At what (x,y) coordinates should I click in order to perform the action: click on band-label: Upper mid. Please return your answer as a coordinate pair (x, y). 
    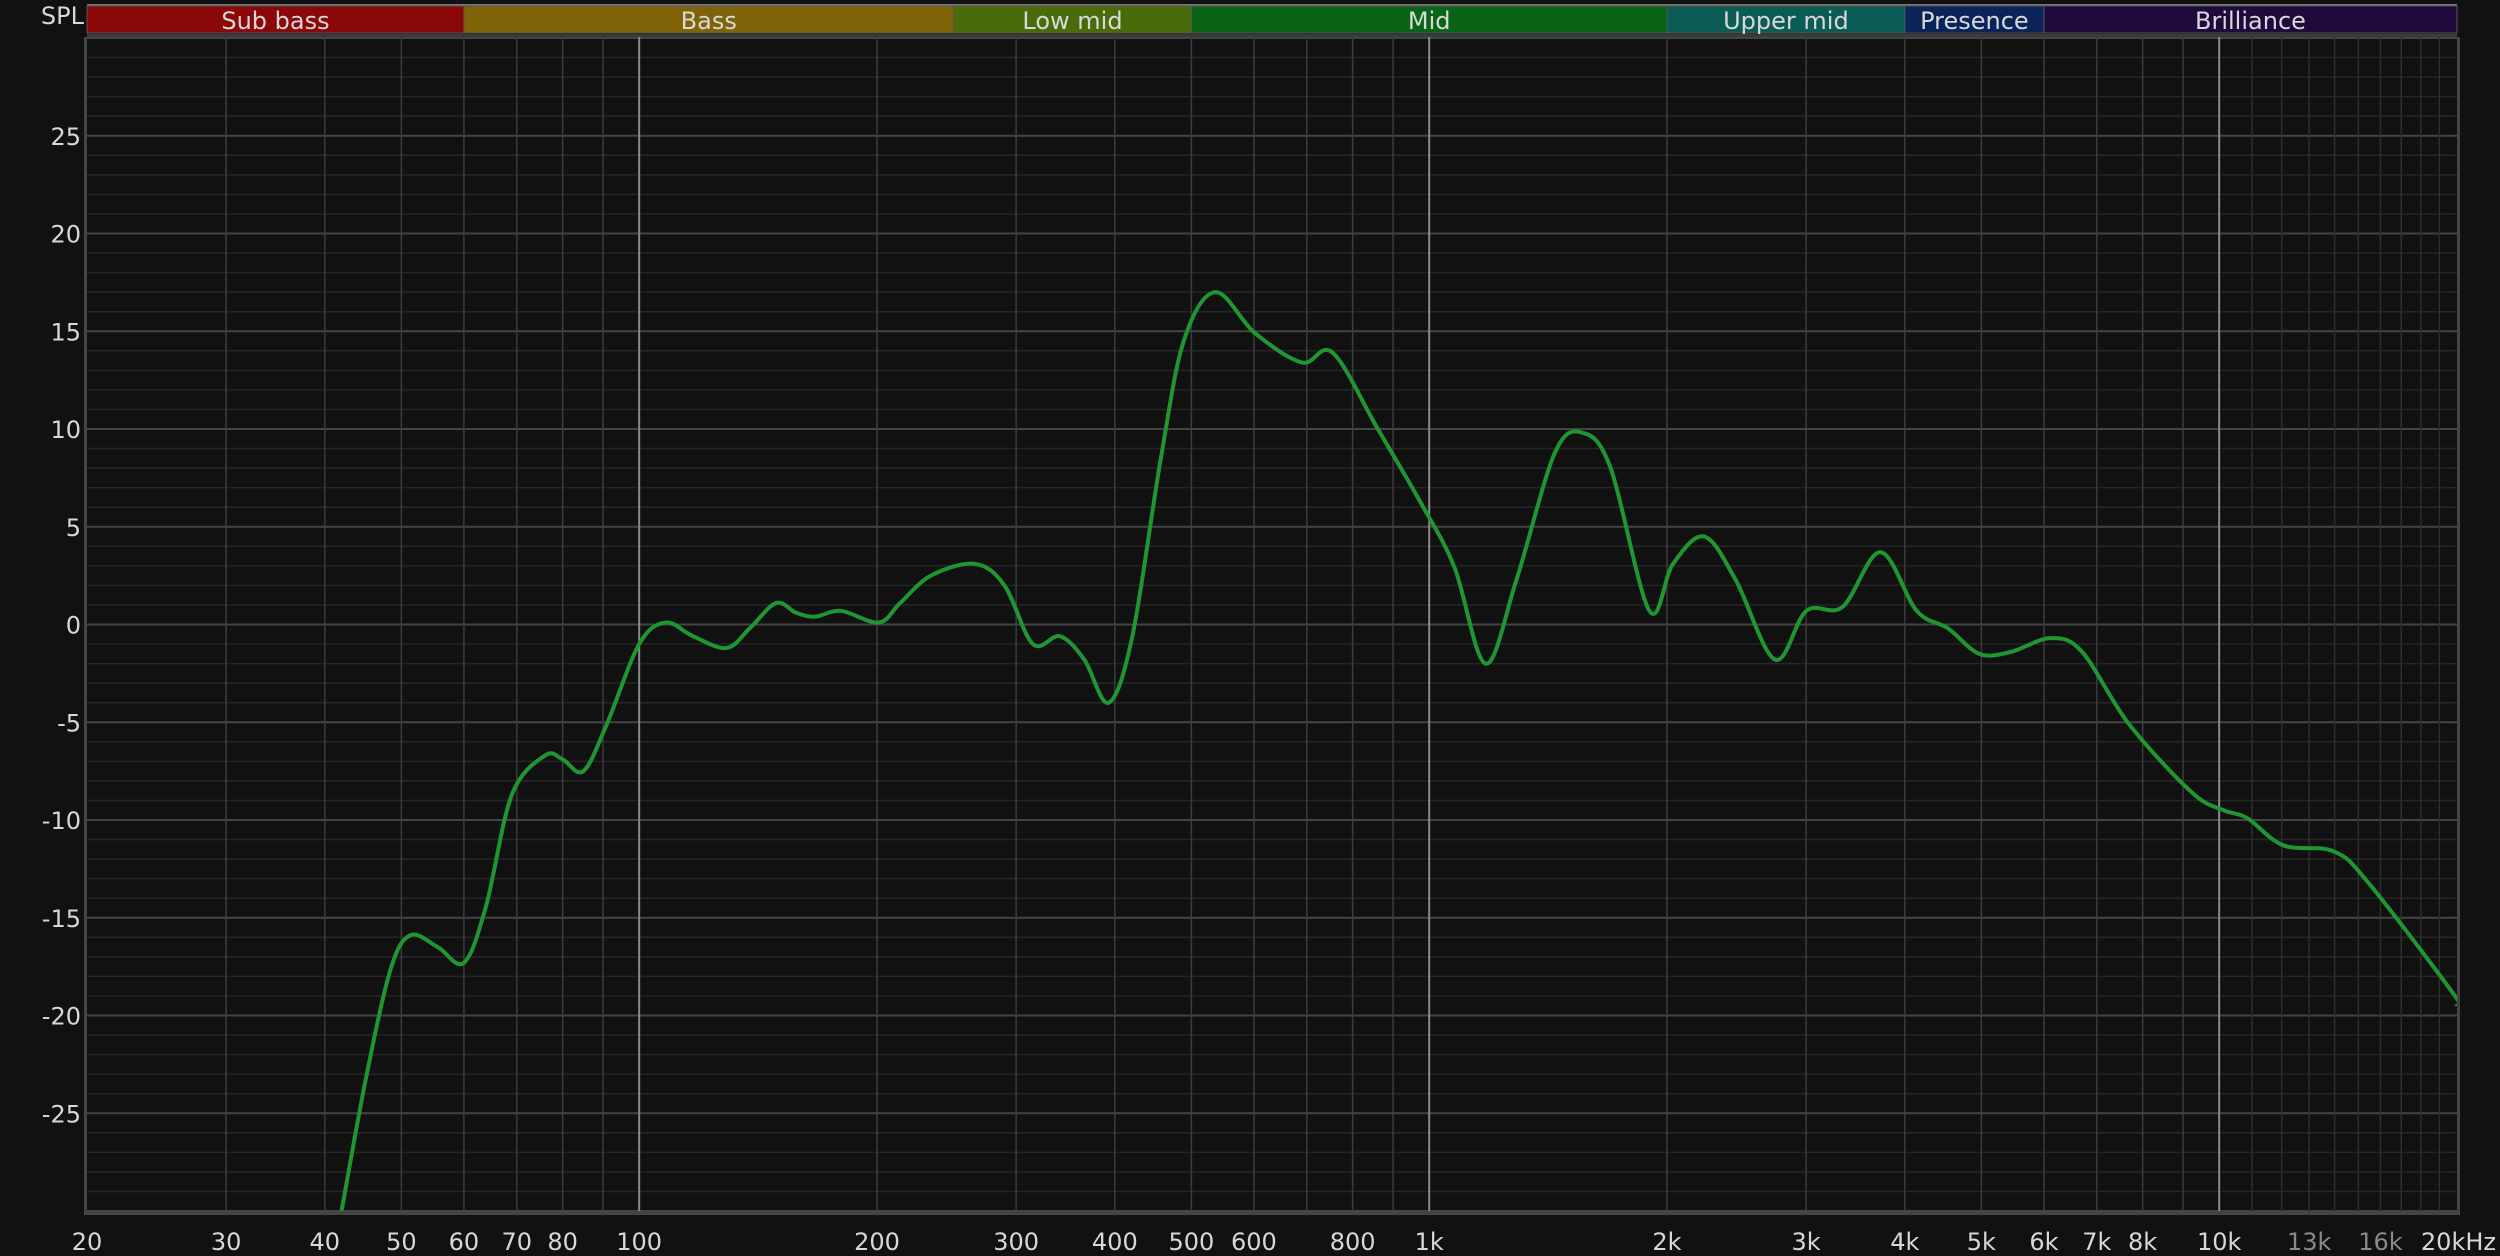
    Looking at the image, I should click on (1786, 21).